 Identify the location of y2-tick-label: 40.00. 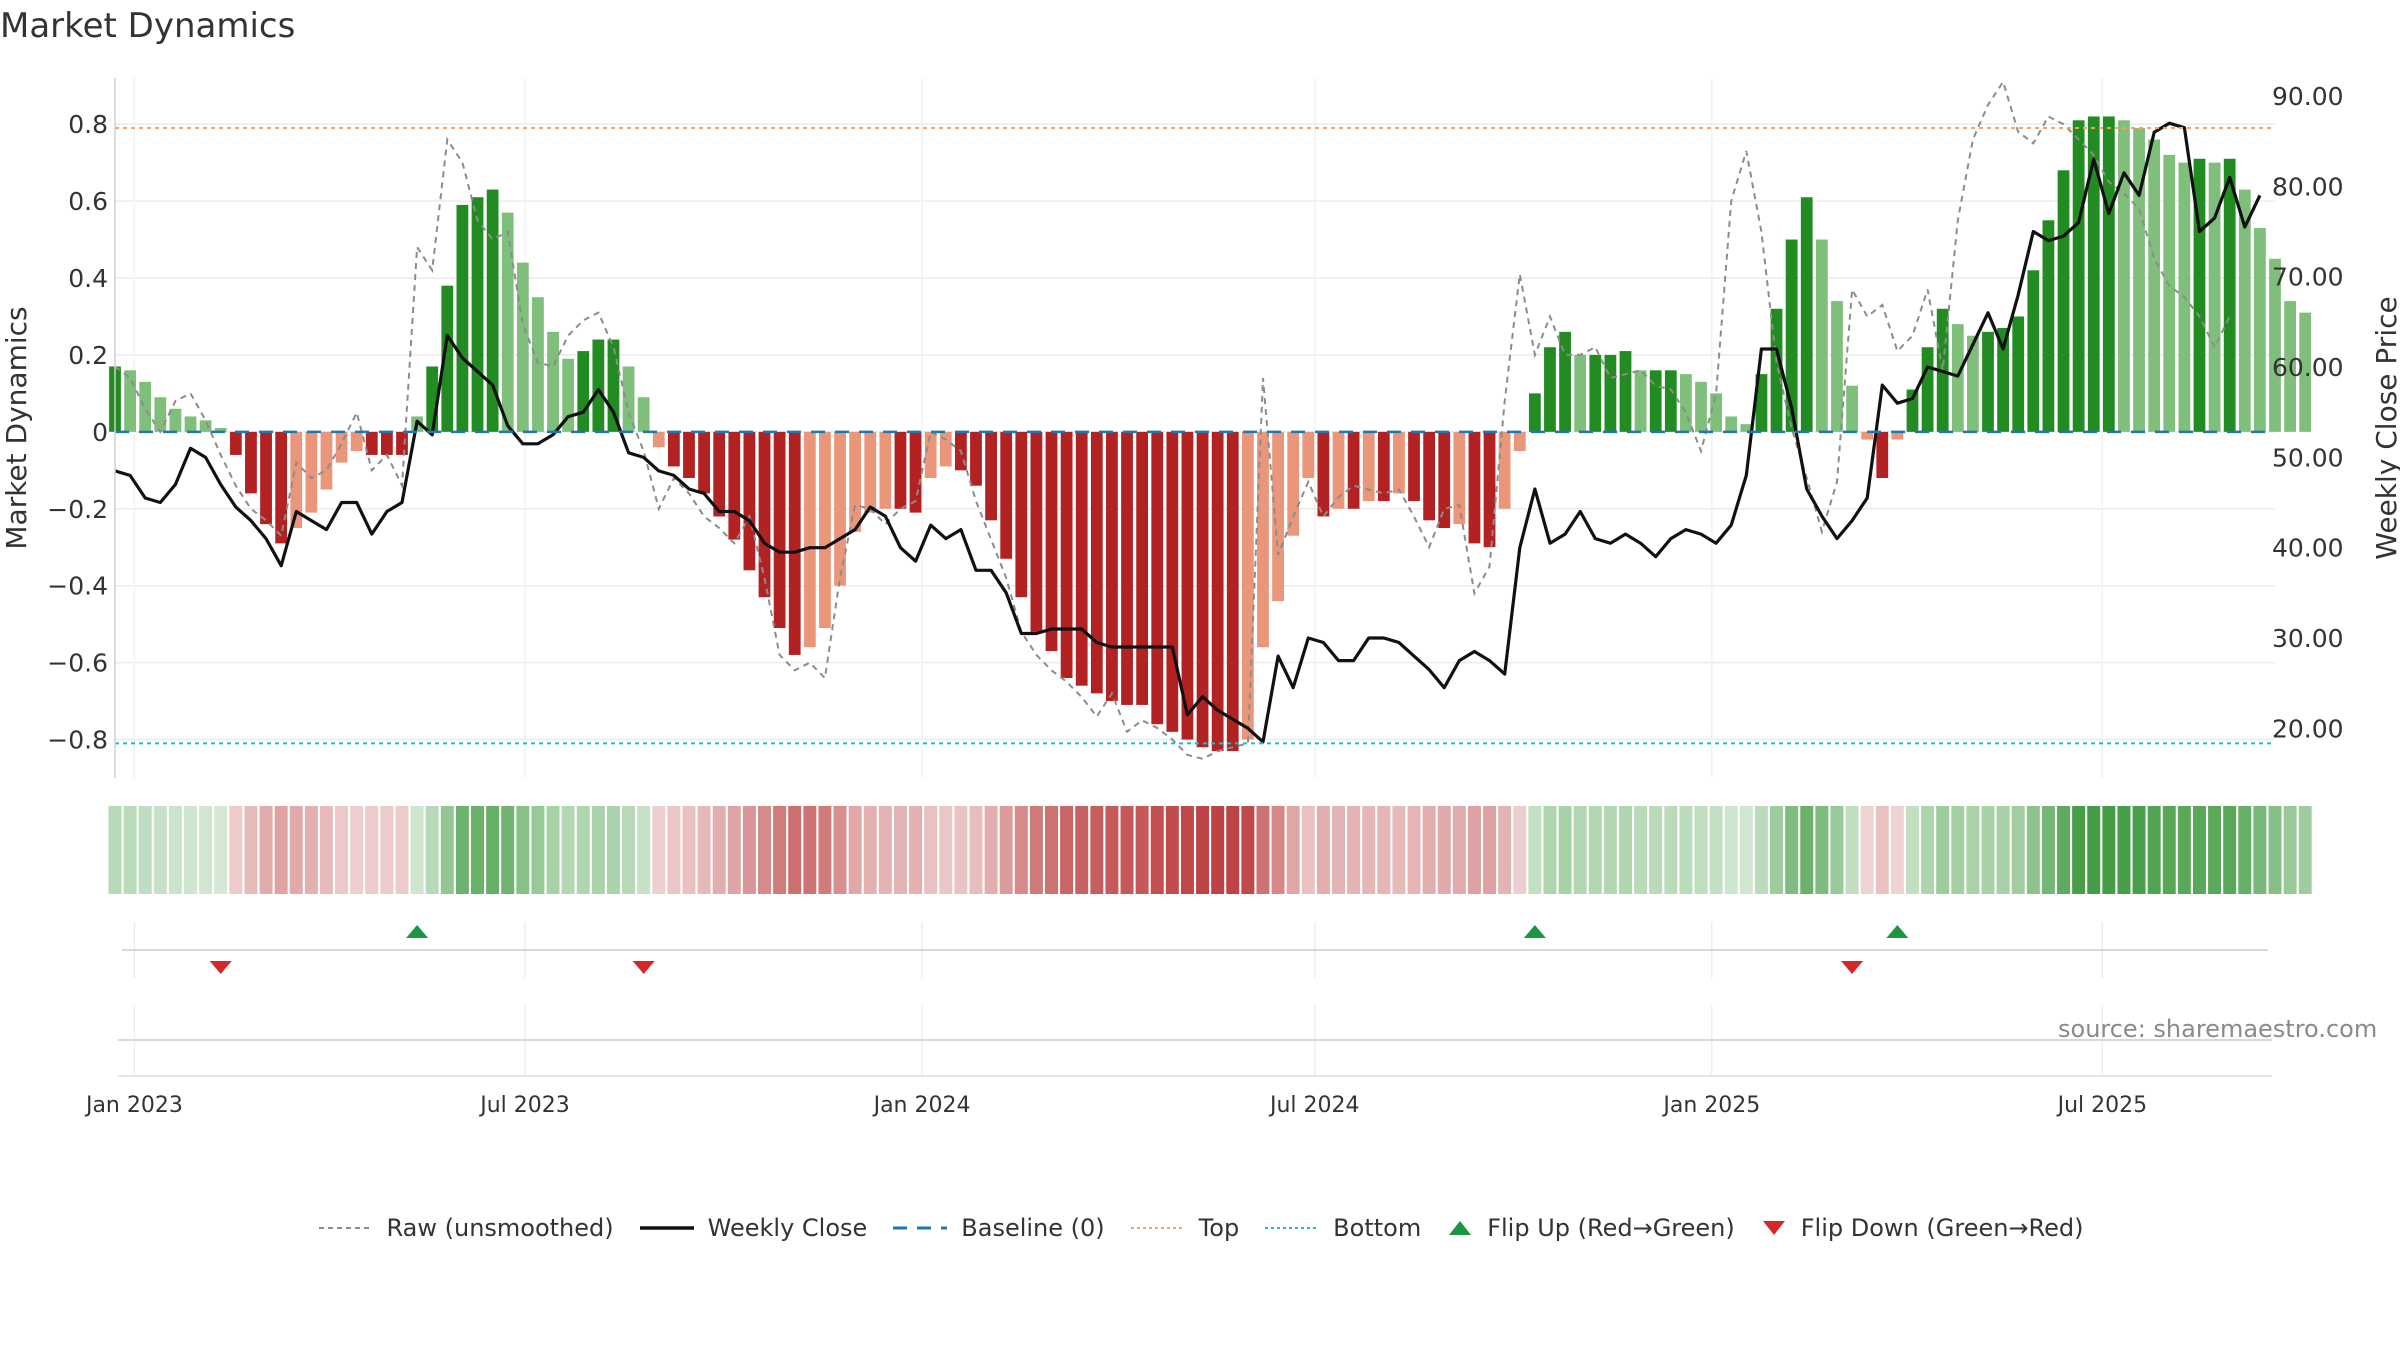
(2308, 548).